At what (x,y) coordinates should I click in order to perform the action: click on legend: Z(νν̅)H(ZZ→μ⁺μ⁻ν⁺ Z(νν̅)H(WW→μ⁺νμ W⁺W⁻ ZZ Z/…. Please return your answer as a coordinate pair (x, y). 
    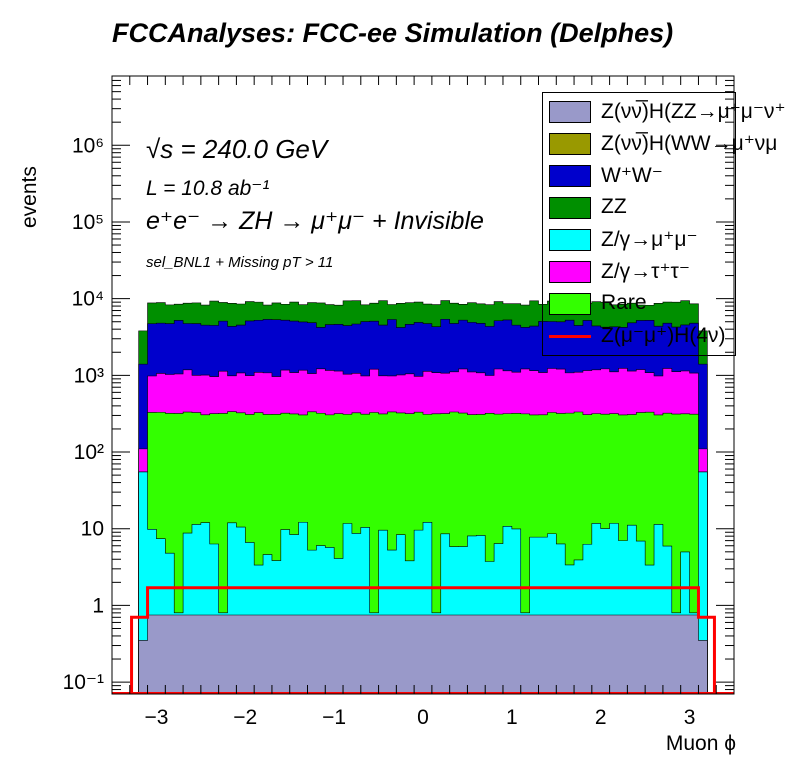
    Looking at the image, I should click on (664, 224).